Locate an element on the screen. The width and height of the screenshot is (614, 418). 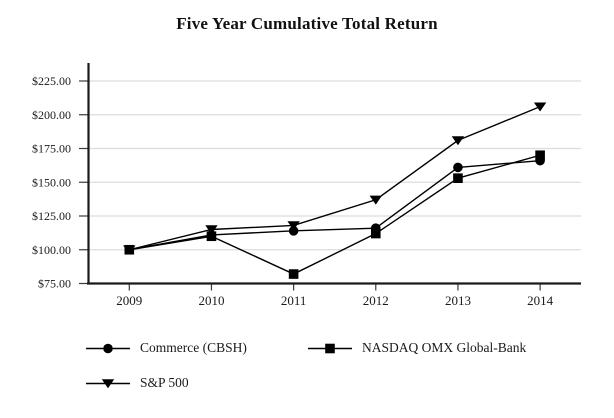
svg-text: 2011 is located at coordinates (294, 300).